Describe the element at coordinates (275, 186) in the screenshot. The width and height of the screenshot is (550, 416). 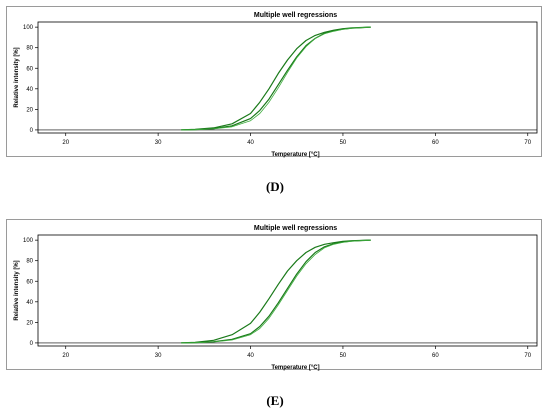
I see `caption-d: (D)` at that location.